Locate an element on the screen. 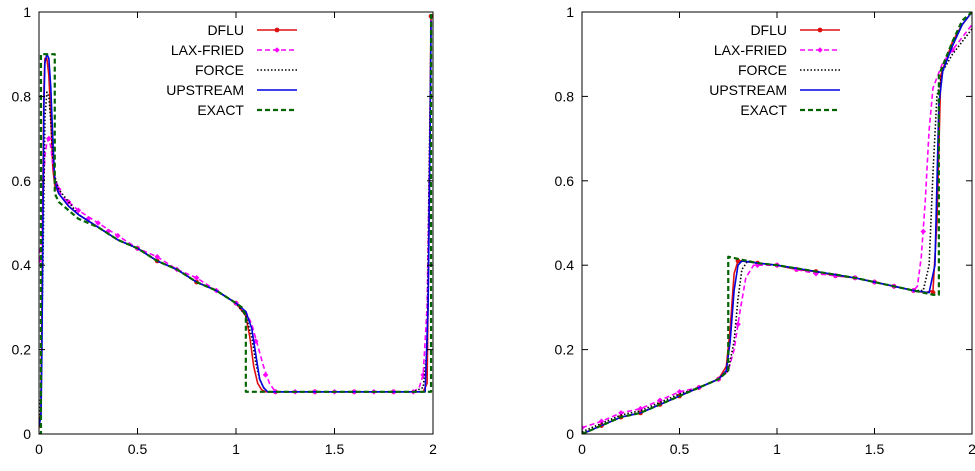 The image size is (975, 471). data-point-dflu is located at coordinates (738, 261).